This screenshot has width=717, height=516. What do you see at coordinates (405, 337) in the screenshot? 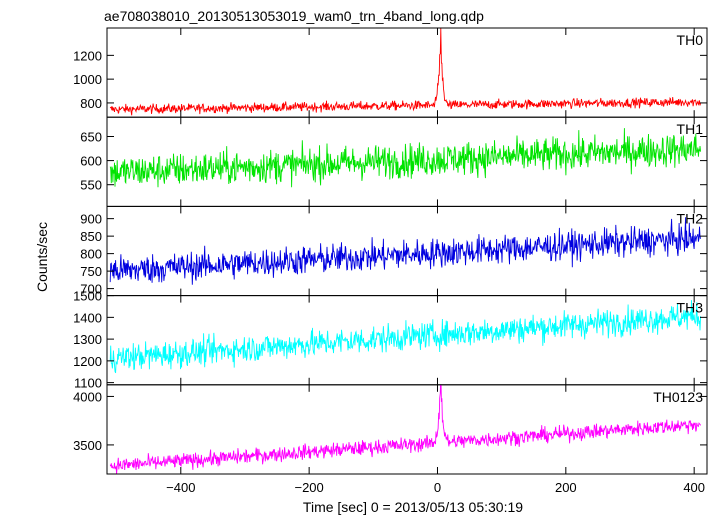
I see `series-line-th3` at bounding box center [405, 337].